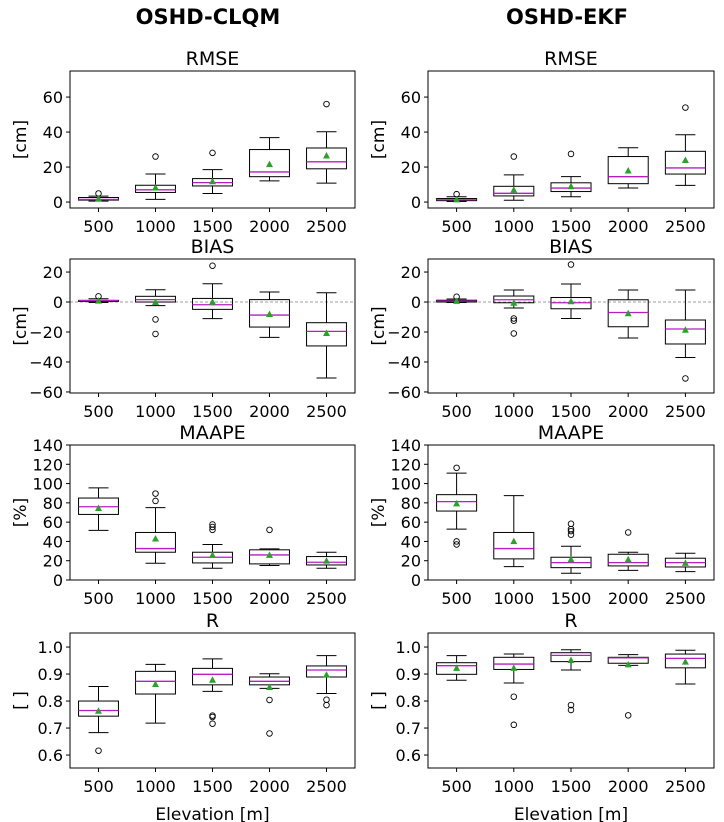  Describe the element at coordinates (408, 701) in the screenshot. I see `y-tick-label: 0.8` at that location.